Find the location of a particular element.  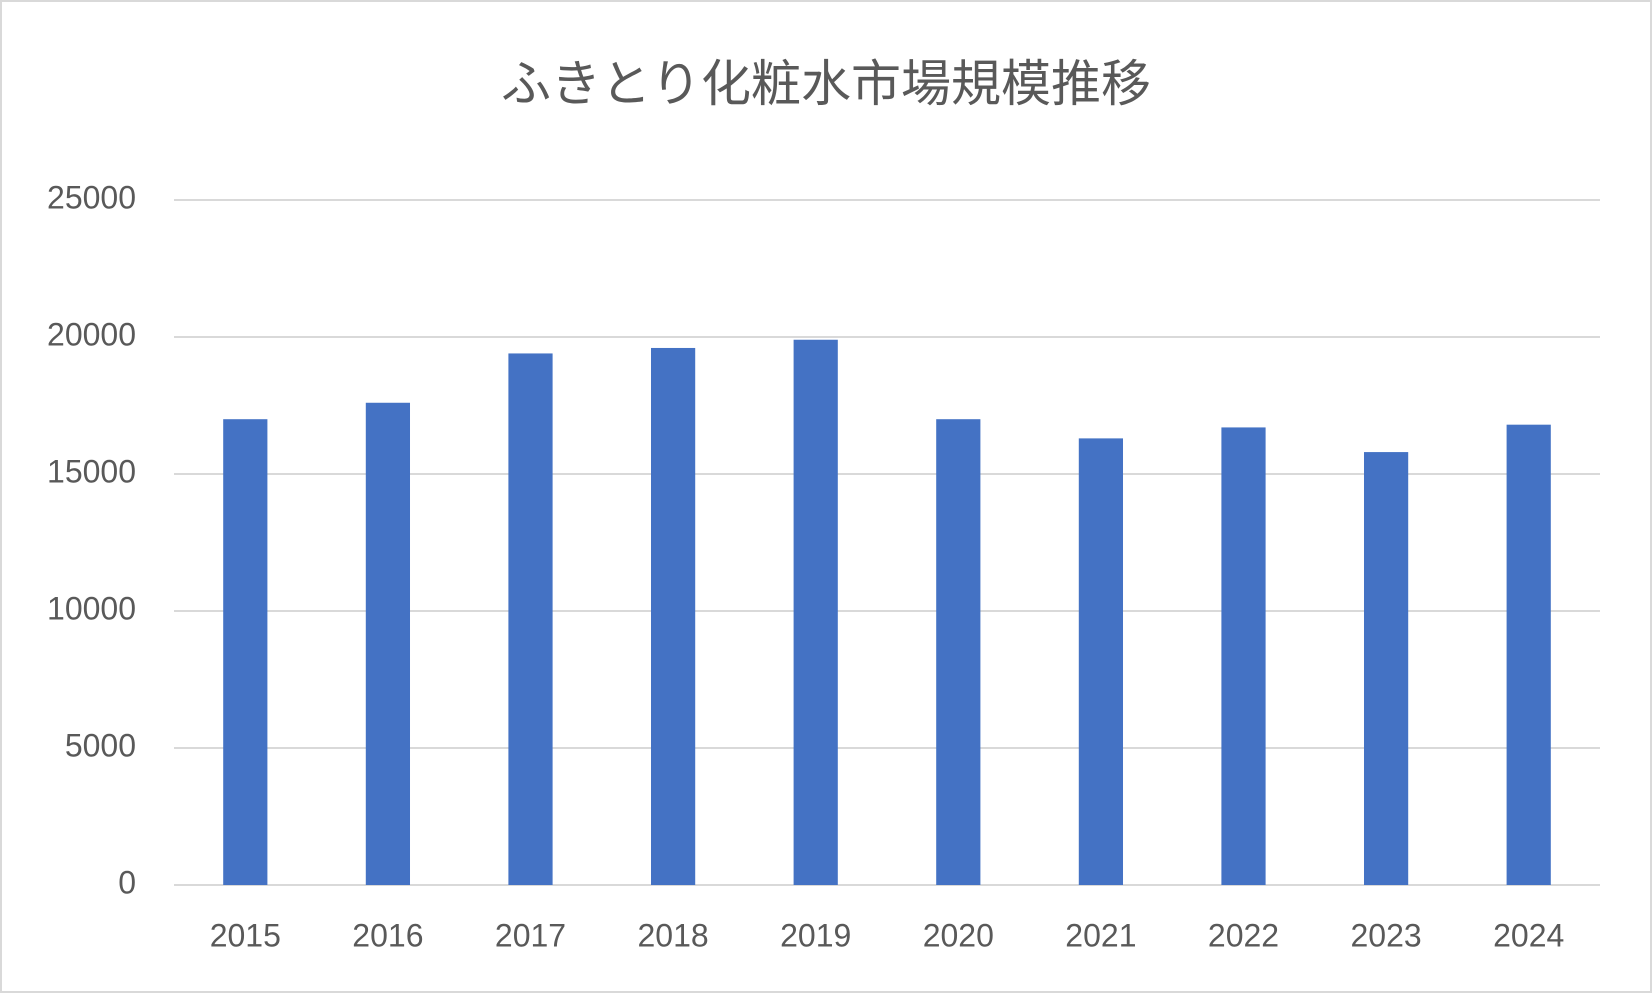

chart-title: ふきとり化粧水市場規模推移 is located at coordinates (826, 84).